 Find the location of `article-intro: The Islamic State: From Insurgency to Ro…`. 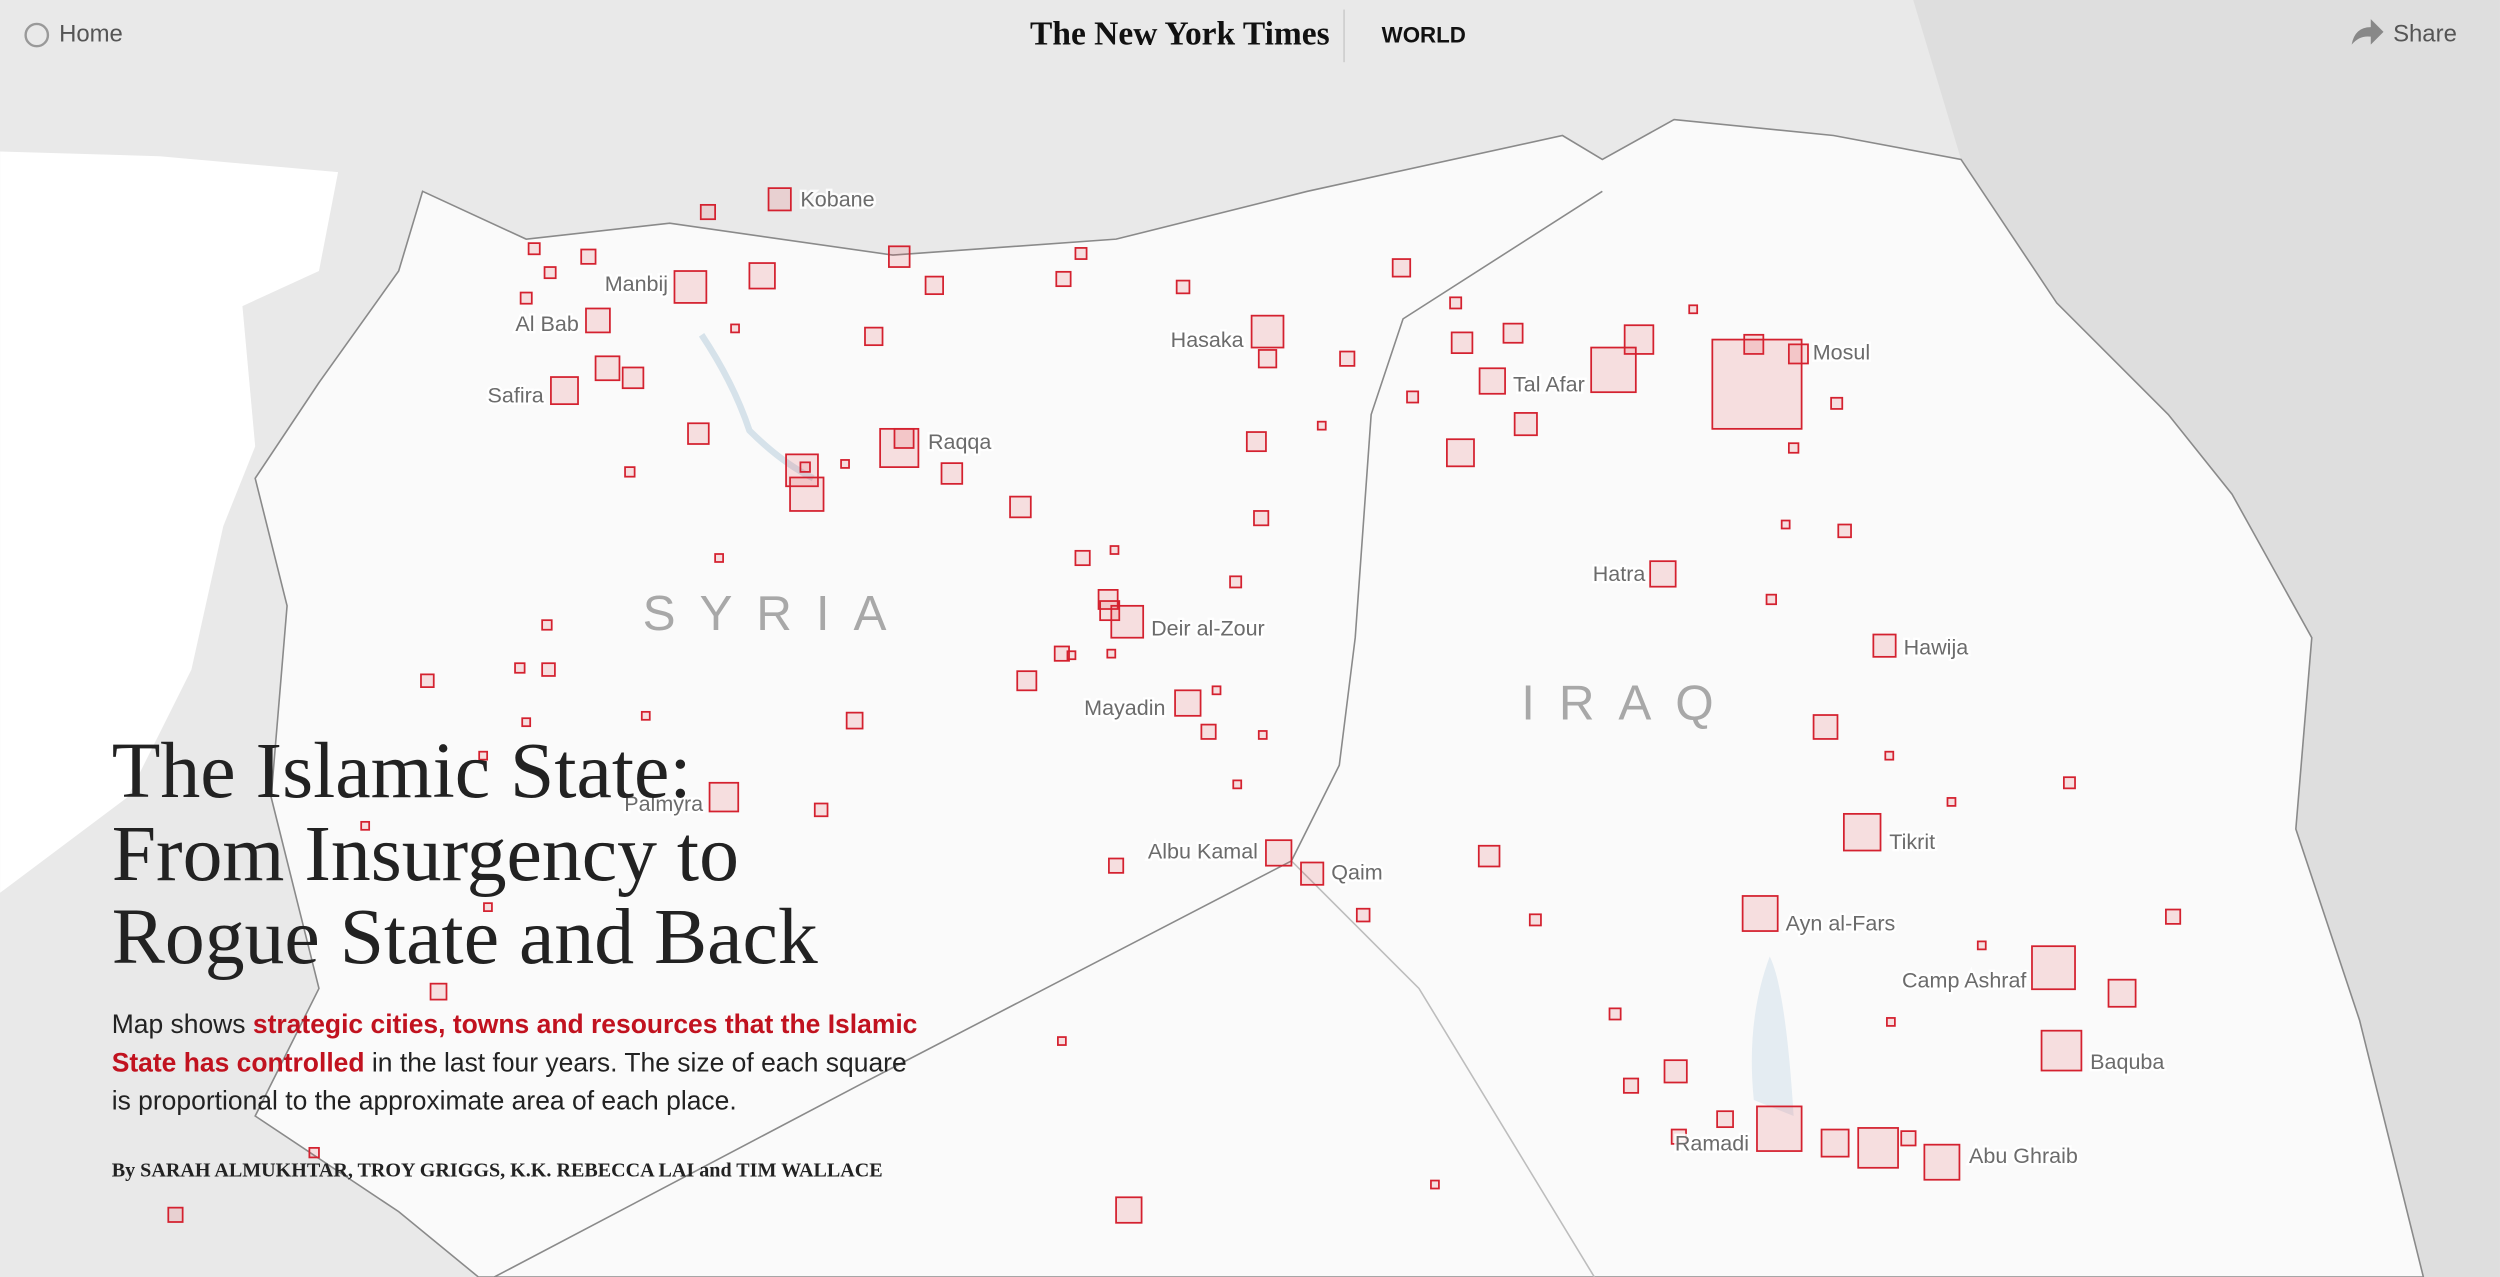

article-intro: The Islamic State: From Insurgency to Ro… is located at coordinates (522, 954).